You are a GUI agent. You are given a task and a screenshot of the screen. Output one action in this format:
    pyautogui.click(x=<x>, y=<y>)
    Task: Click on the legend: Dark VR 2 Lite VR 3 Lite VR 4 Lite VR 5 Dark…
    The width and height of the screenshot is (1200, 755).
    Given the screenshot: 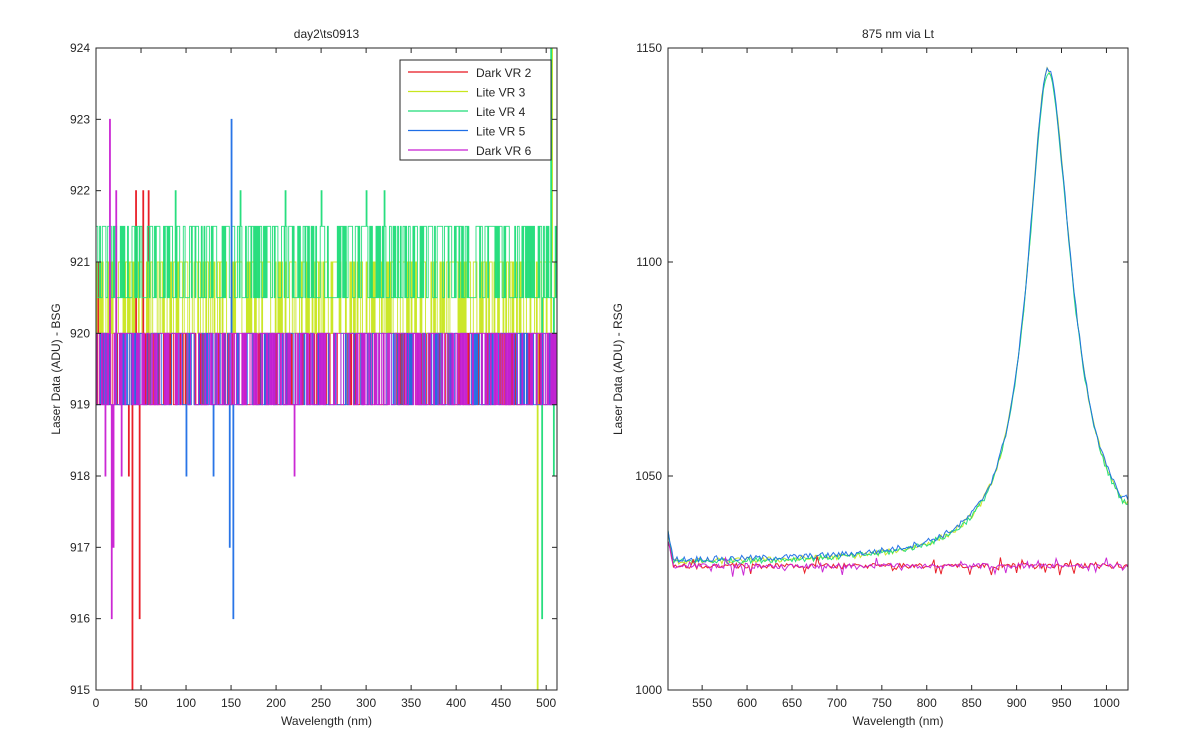 What is the action you would take?
    pyautogui.click(x=475, y=110)
    